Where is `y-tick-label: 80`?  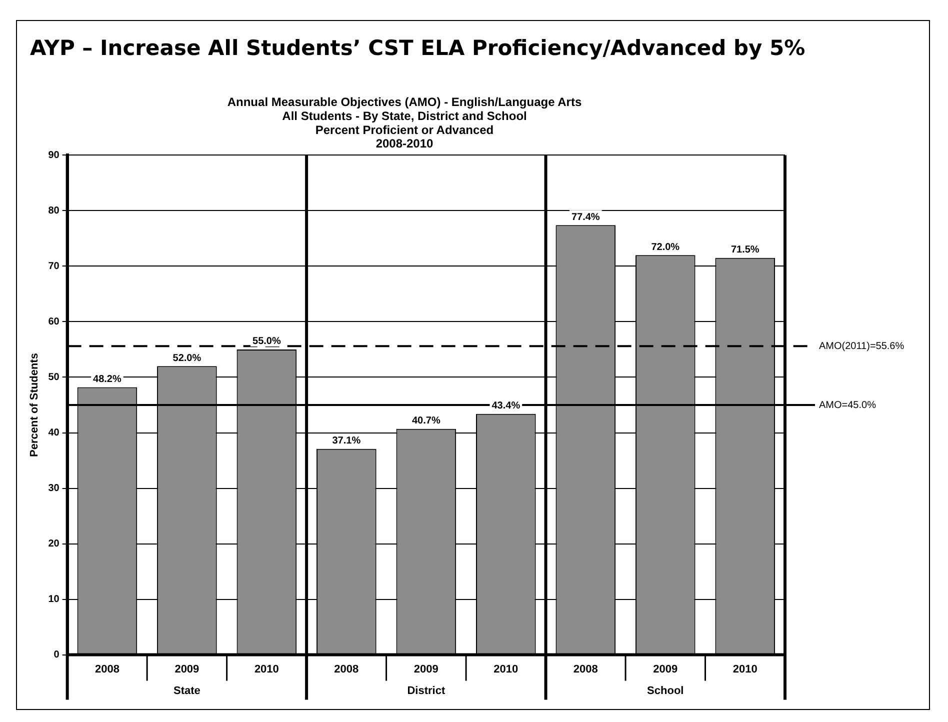
y-tick-label: 80 is located at coordinates (54, 210).